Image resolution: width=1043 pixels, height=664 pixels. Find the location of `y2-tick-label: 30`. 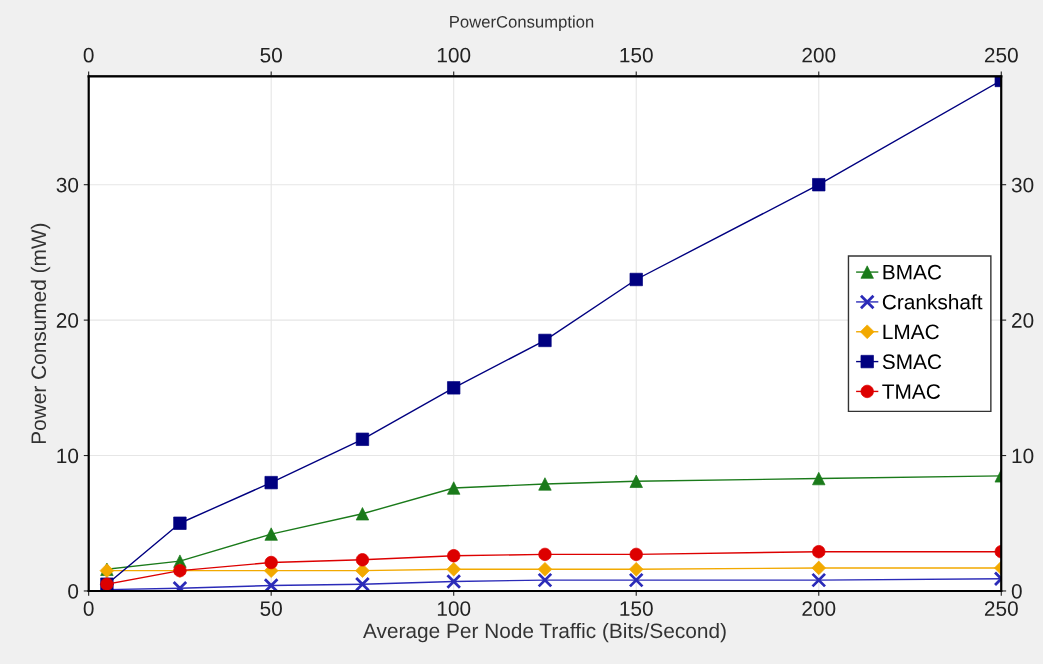

y2-tick-label: 30 is located at coordinates (1022, 185).